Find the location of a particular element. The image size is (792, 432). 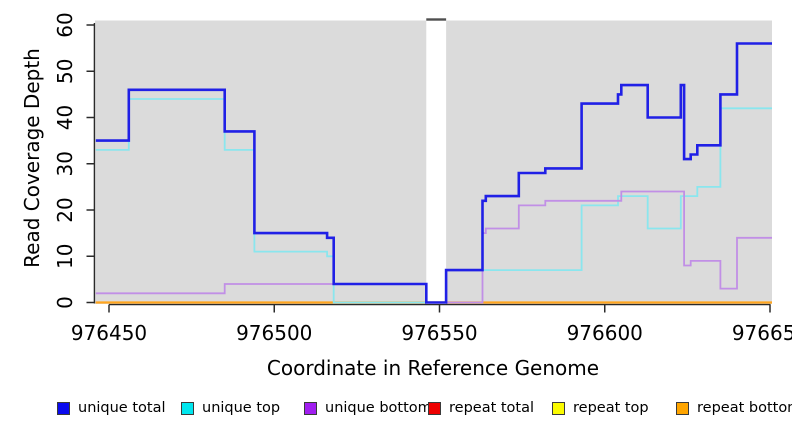

y-tick-label: 30 is located at coordinates (65, 163).